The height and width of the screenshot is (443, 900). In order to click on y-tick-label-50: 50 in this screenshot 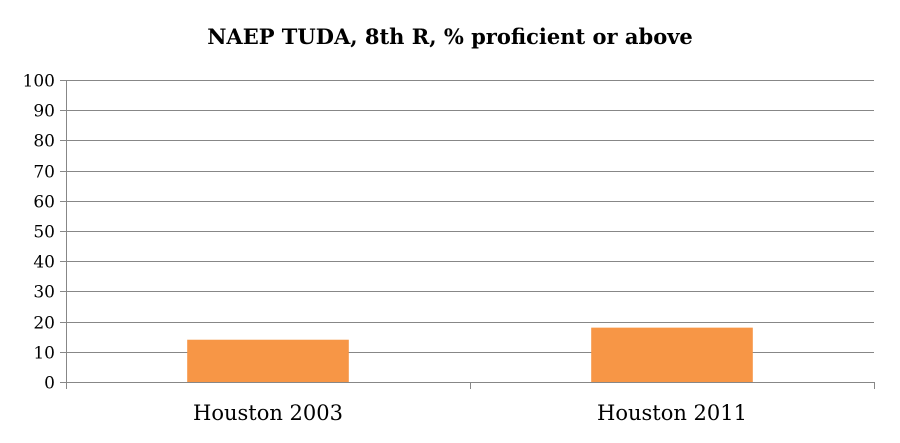, I will do `click(44, 233)`.